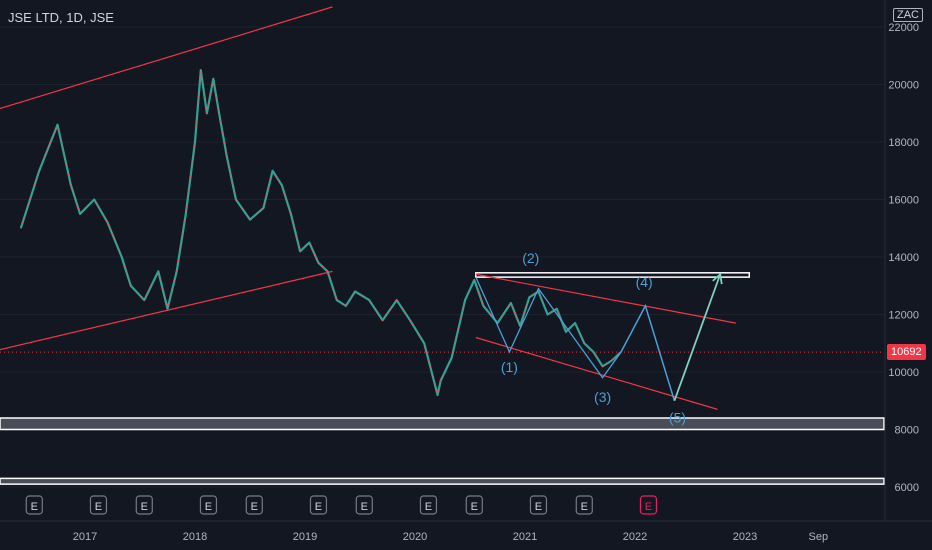 The height and width of the screenshot is (550, 932). I want to click on y-tick-label: 18000, so click(903, 143).